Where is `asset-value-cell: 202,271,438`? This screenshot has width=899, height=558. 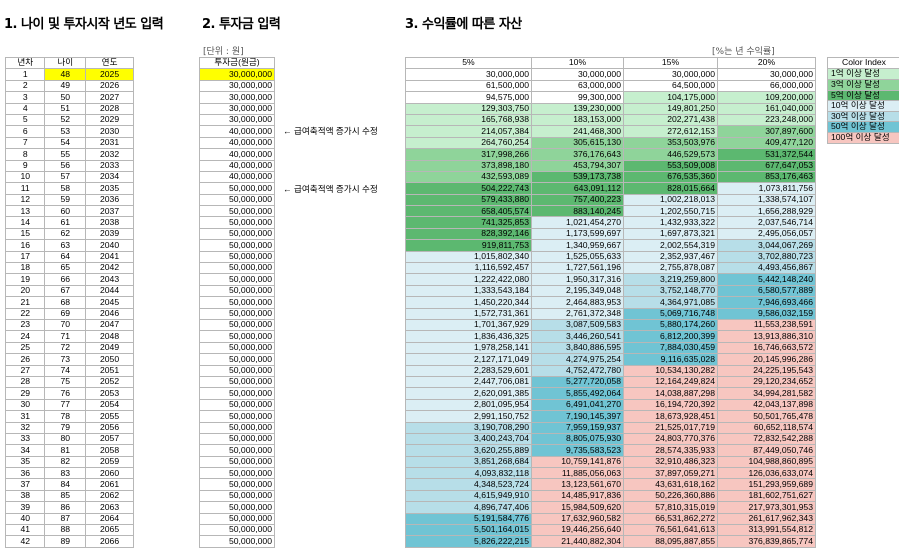
asset-value-cell: 202,271,438 is located at coordinates (670, 120).